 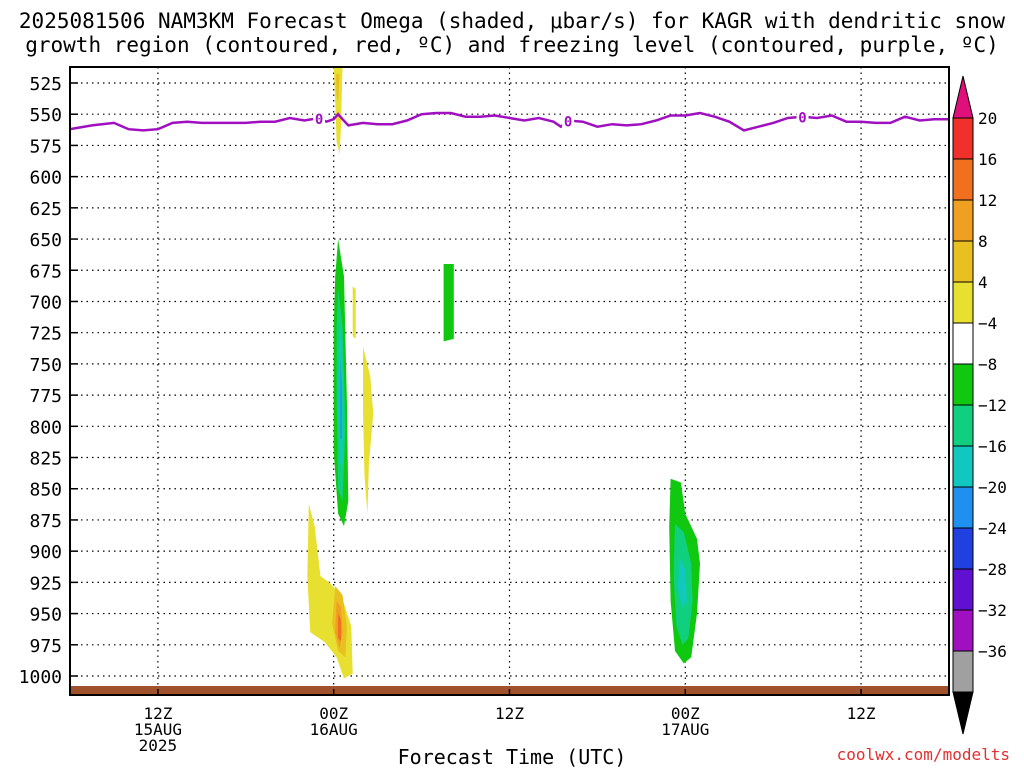 What do you see at coordinates (334, 729) in the screenshot?
I see `x-tick-label-1-2: 16AUG` at bounding box center [334, 729].